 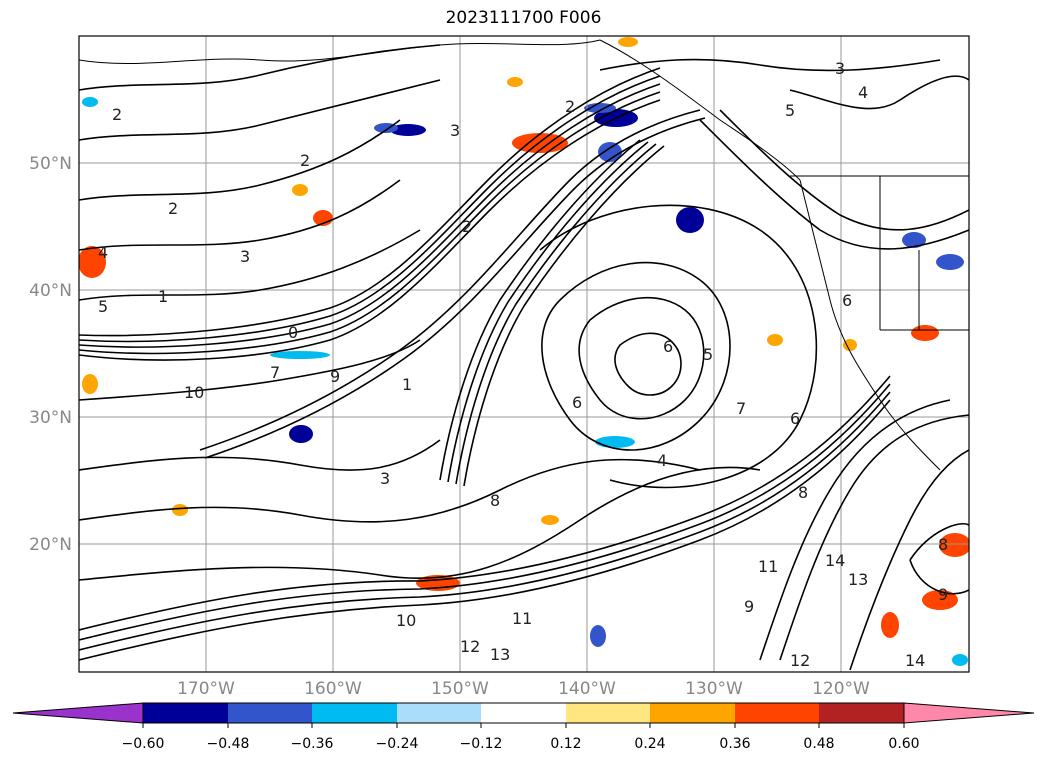 What do you see at coordinates (858, 579) in the screenshot?
I see `contour-label: 13` at bounding box center [858, 579].